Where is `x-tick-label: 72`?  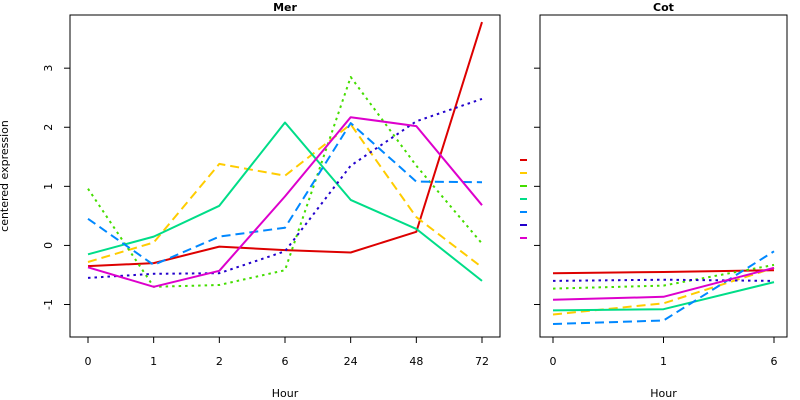
x-tick-label: 72 is located at coordinates (482, 361).